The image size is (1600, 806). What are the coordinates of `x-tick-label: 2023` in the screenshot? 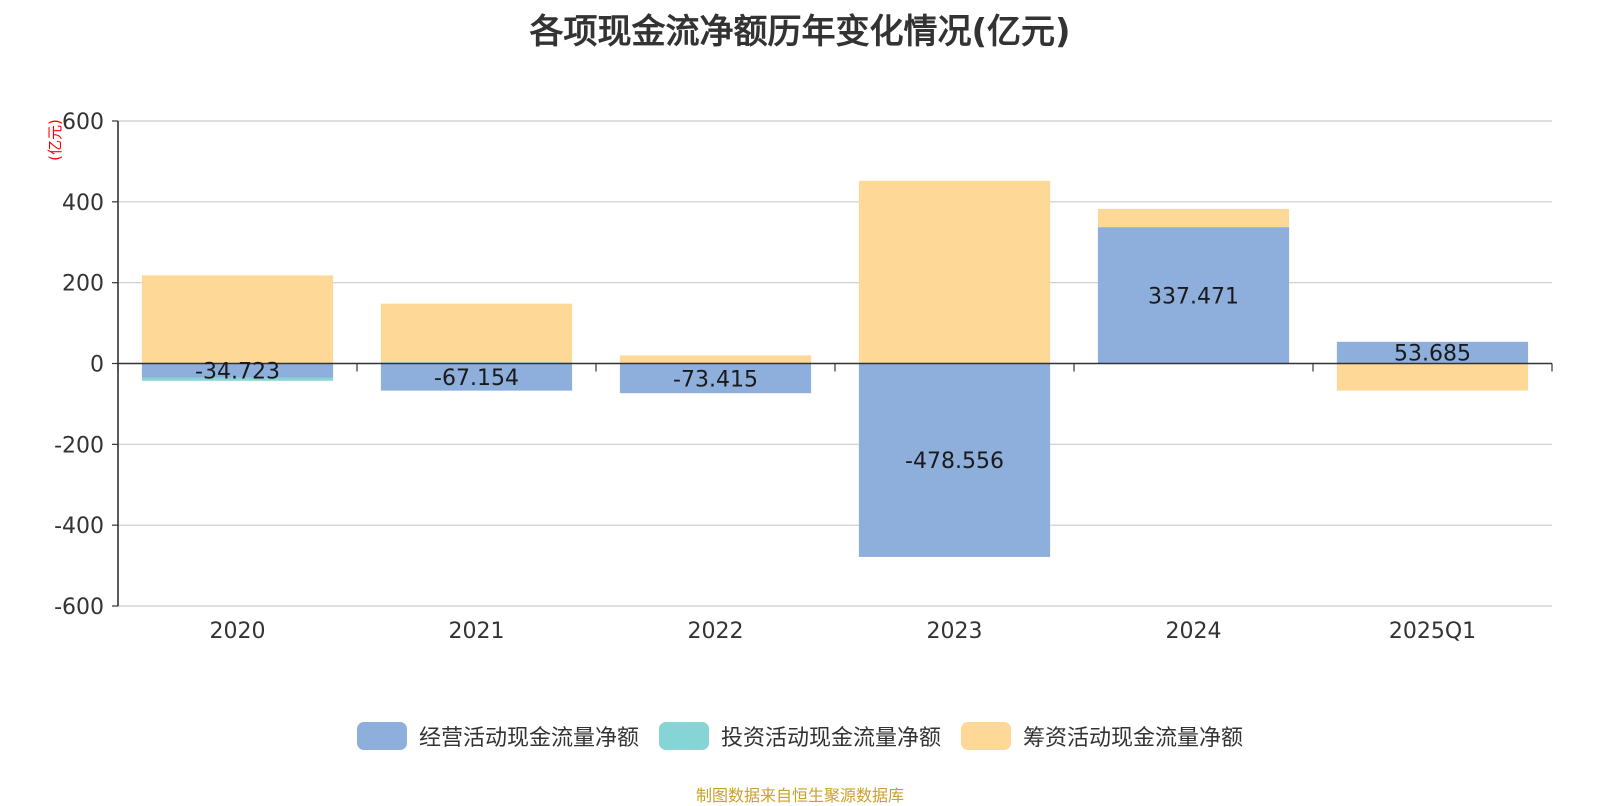 It's located at (955, 631).